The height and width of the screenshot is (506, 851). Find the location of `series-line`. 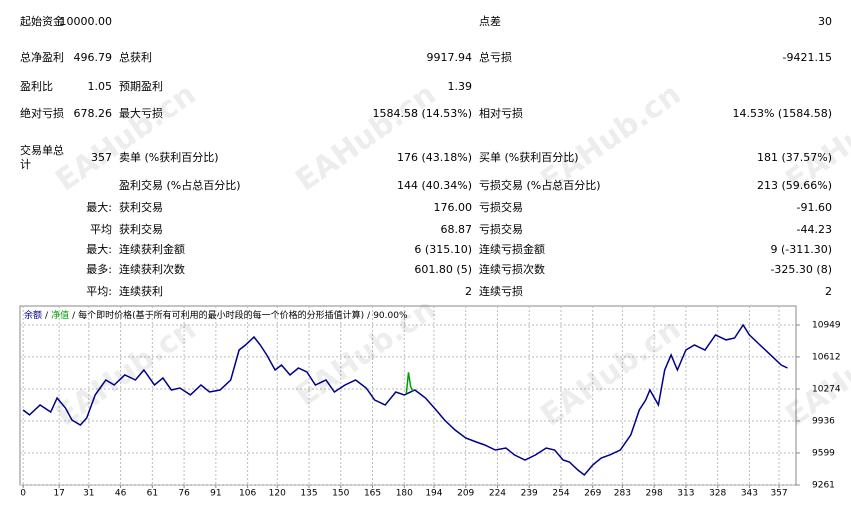

series-line is located at coordinates (409, 383).